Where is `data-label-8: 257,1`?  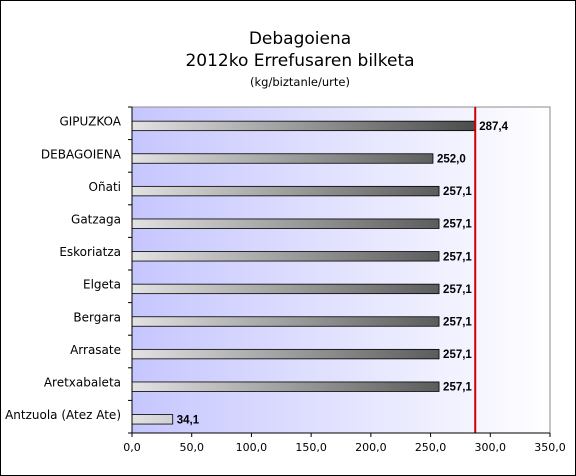
data-label-8: 257,1 is located at coordinates (457, 355).